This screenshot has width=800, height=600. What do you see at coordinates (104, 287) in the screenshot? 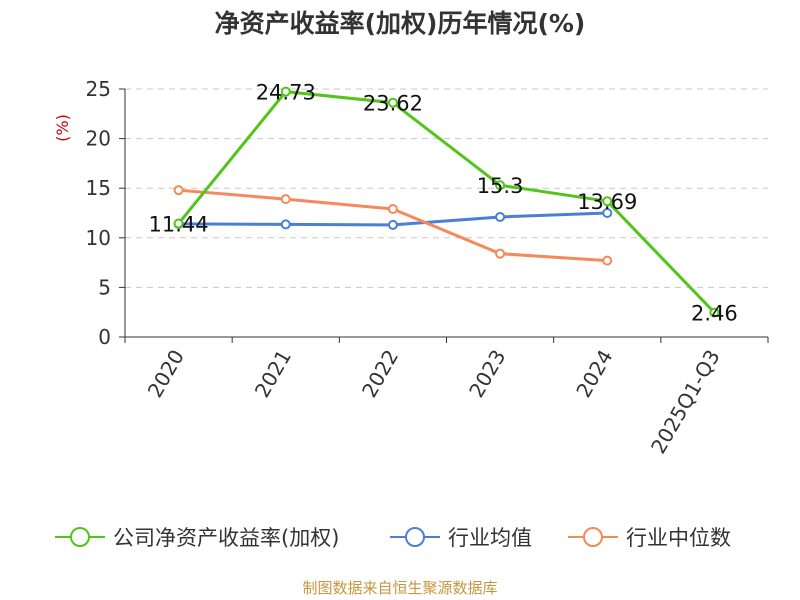
I see `y-tick-label: 5` at bounding box center [104, 287].